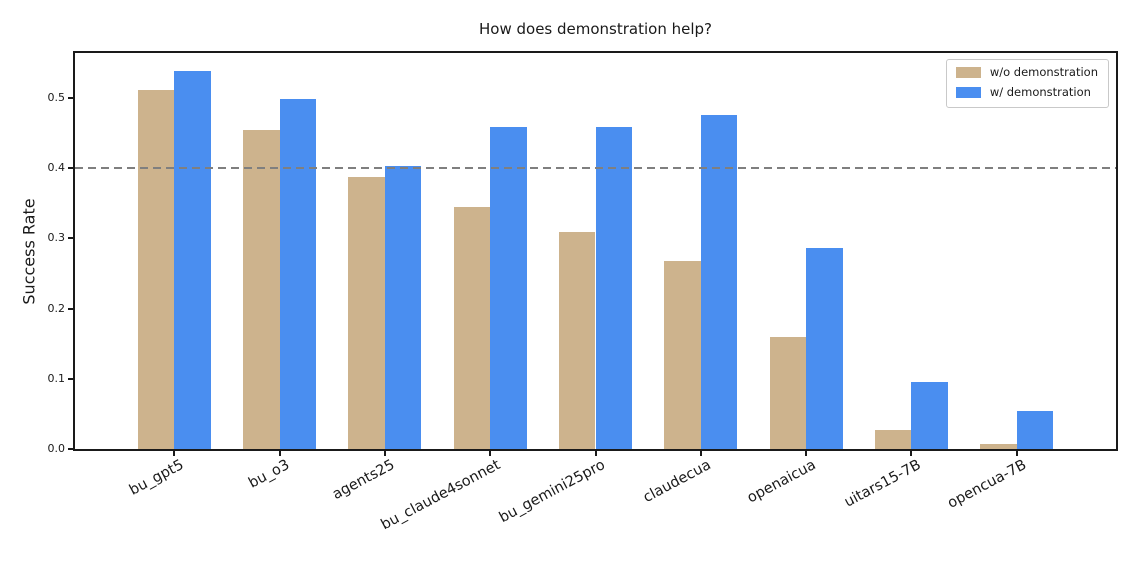 Image resolution: width=1122 pixels, height=570 pixels. I want to click on y-axis-label: Success Rate, so click(29, 251).